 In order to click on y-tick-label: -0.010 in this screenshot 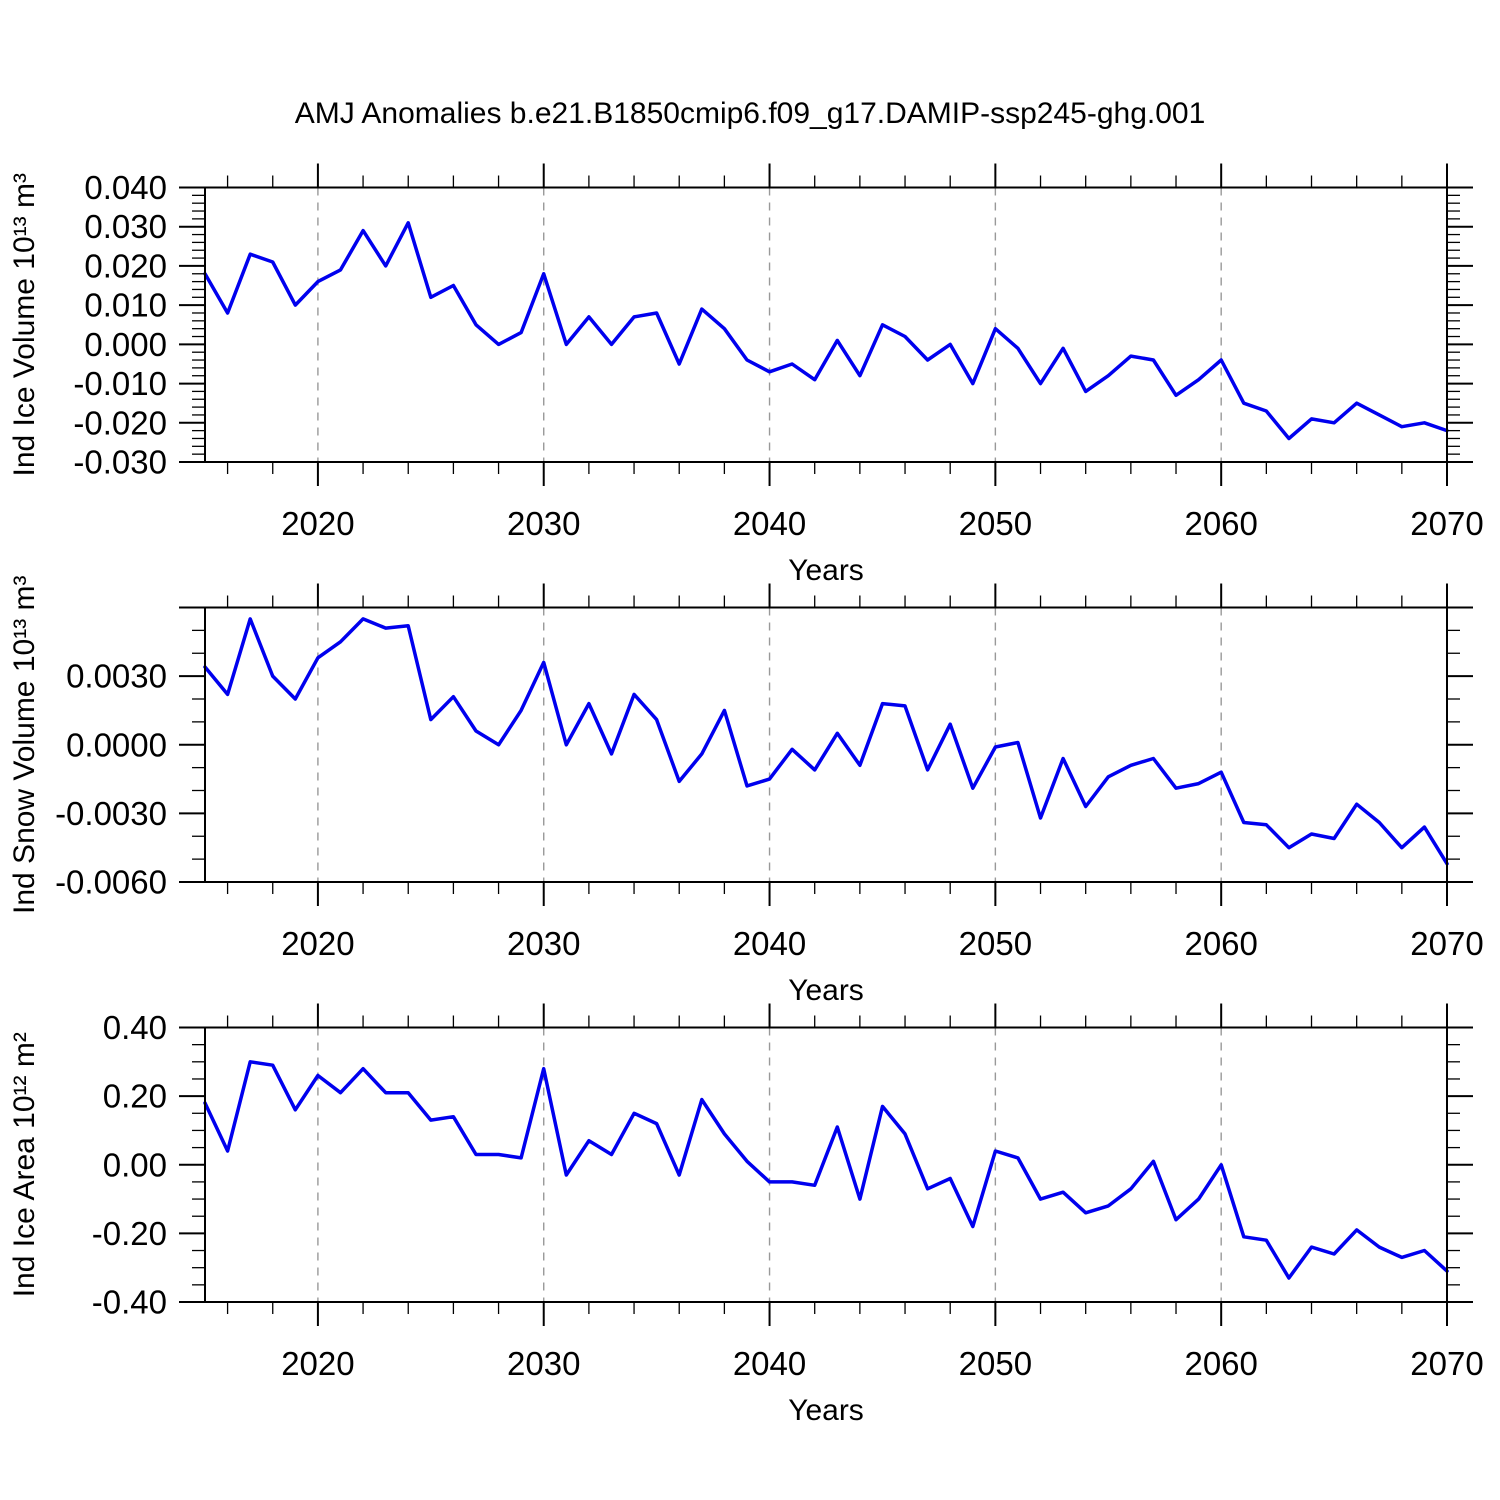, I will do `click(120, 383)`.